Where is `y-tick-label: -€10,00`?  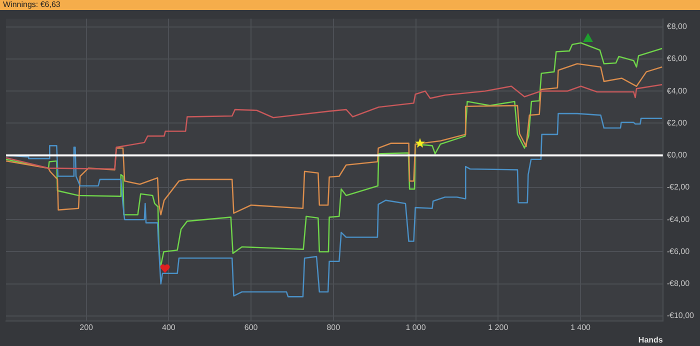
y-tick-label: -€10,00 is located at coordinates (680, 315).